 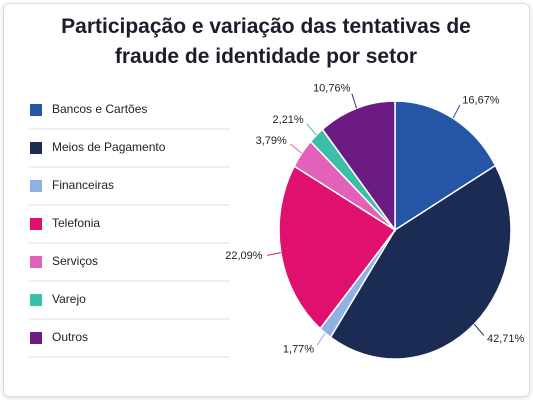 What do you see at coordinates (76, 223) in the screenshot?
I see `legend-label: Telefonia` at bounding box center [76, 223].